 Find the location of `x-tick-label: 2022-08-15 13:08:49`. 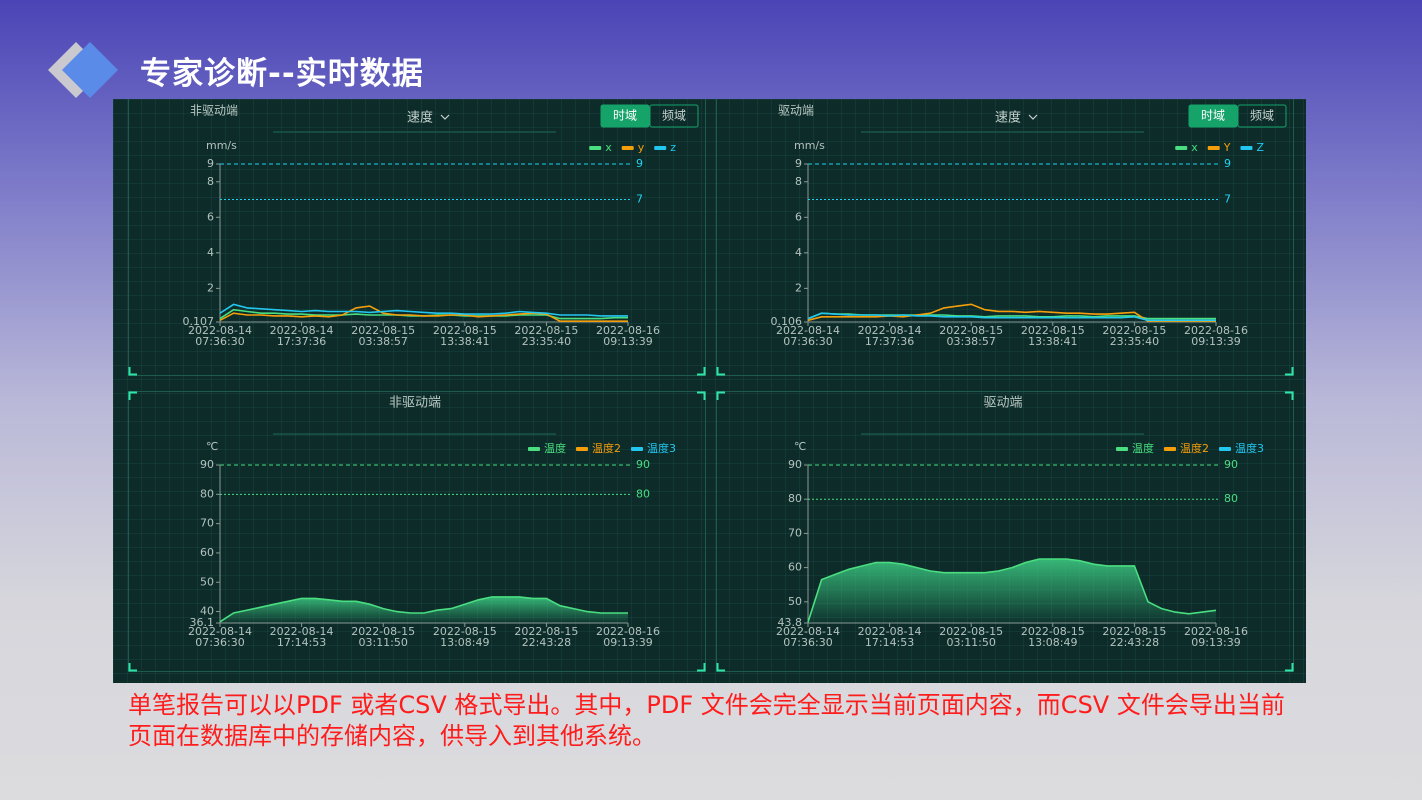

x-tick-label: 2022-08-15 13:08:49 is located at coordinates (464, 637).